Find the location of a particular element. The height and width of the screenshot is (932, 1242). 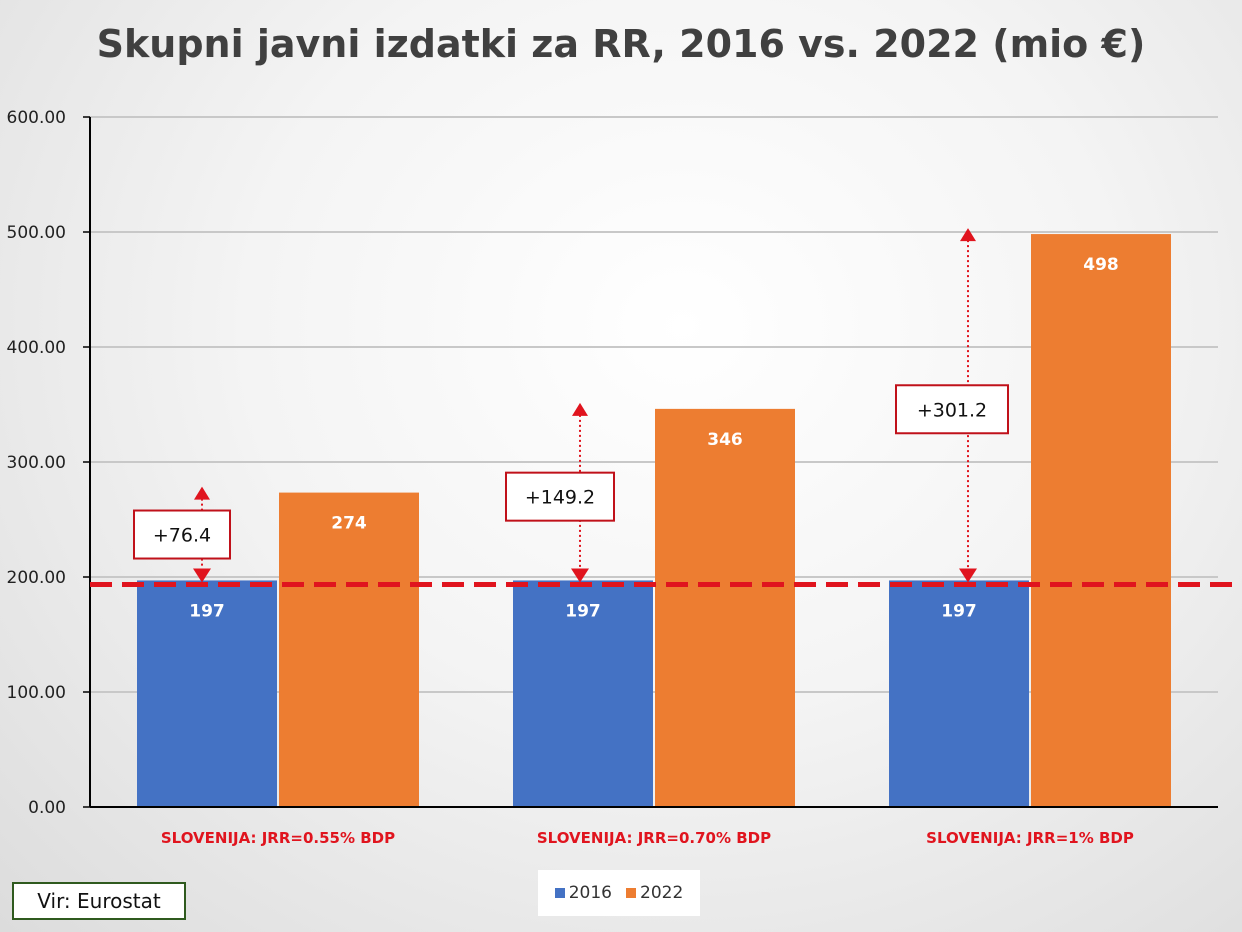

bar-value-label: 274 is located at coordinates (349, 524).